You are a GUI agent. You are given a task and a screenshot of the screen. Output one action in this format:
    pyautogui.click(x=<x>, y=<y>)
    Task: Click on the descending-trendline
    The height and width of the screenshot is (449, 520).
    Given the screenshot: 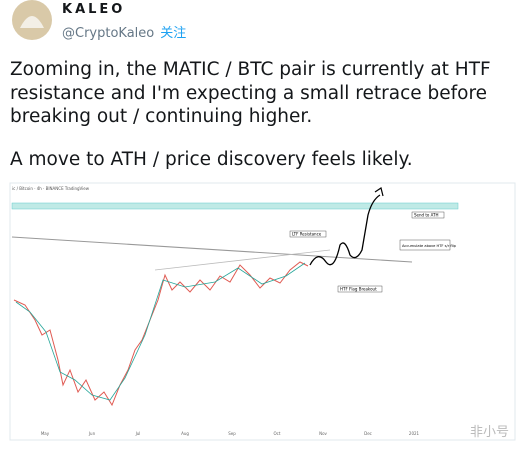 What is the action you would take?
    pyautogui.click(x=212, y=249)
    